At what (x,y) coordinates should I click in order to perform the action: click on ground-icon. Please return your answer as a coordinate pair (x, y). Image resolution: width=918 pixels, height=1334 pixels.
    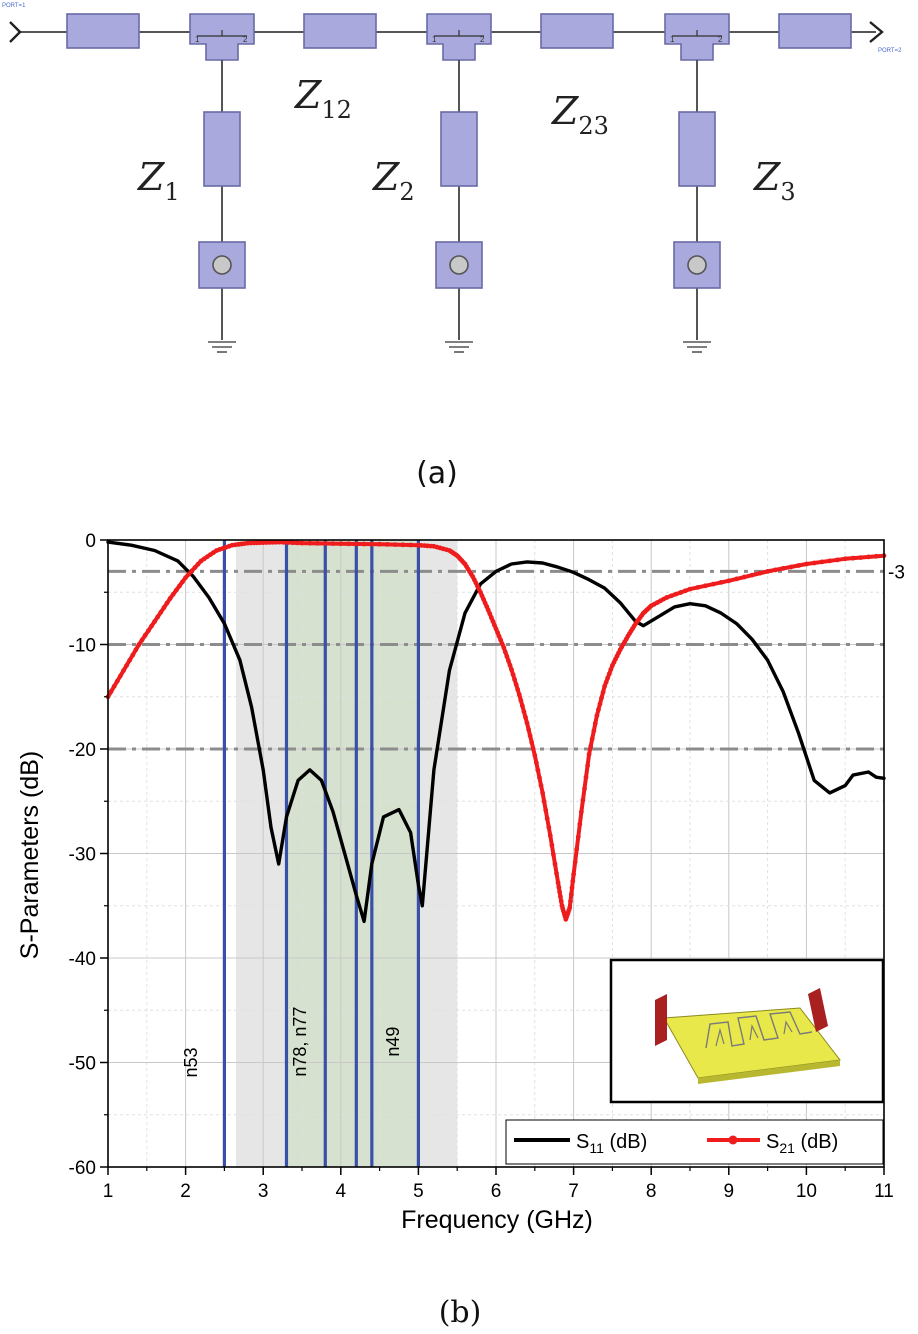
    Looking at the image, I should click on (697, 347).